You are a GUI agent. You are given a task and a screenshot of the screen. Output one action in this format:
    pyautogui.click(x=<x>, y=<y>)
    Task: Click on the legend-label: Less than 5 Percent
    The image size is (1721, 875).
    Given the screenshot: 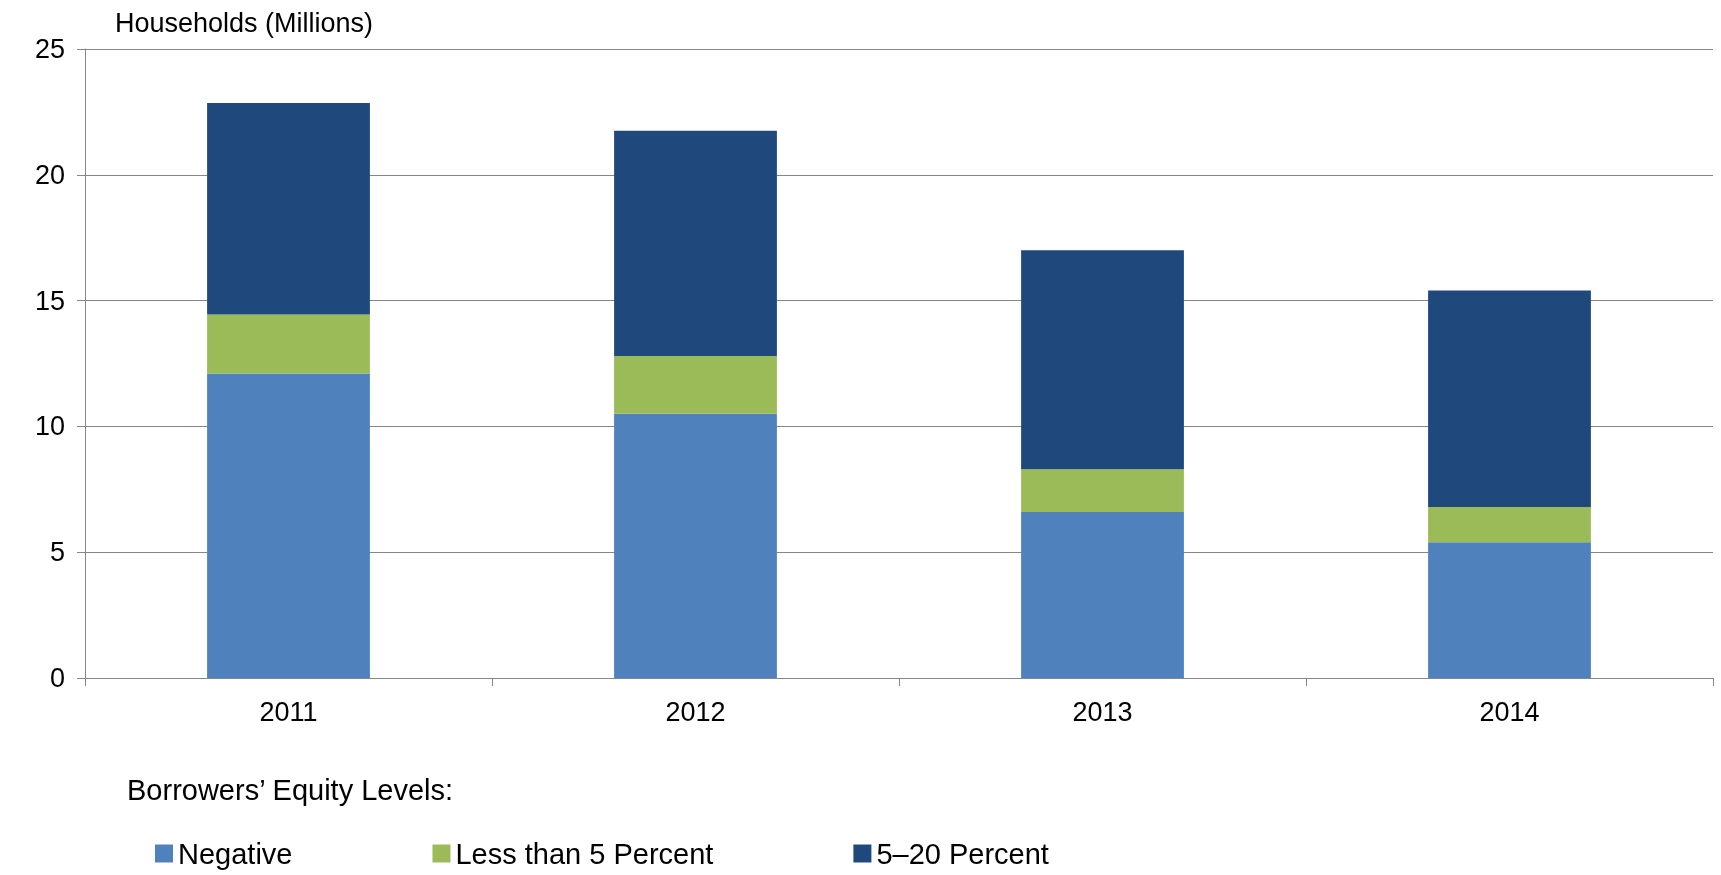 What is the action you would take?
    pyautogui.click(x=584, y=853)
    